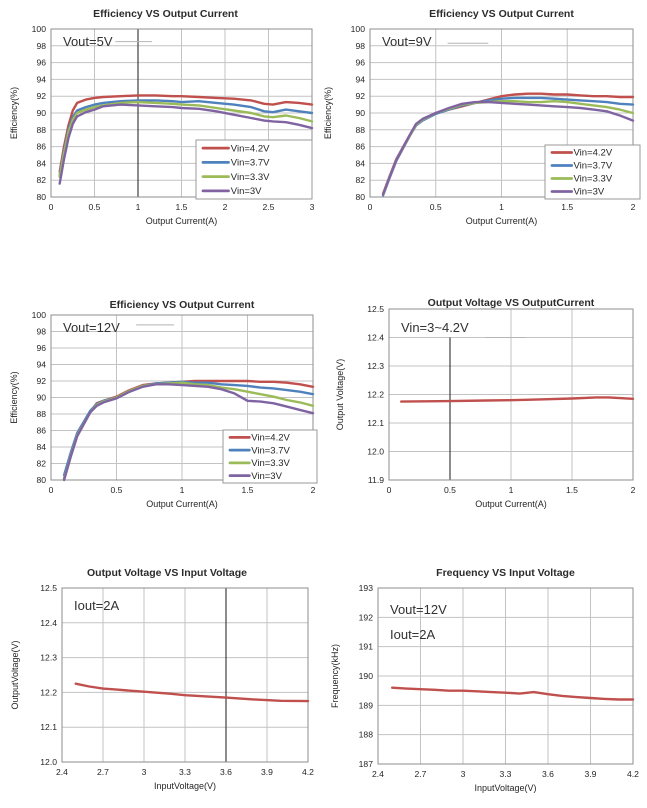  I want to click on series-line-Vin=3.3V, so click(186, 139).